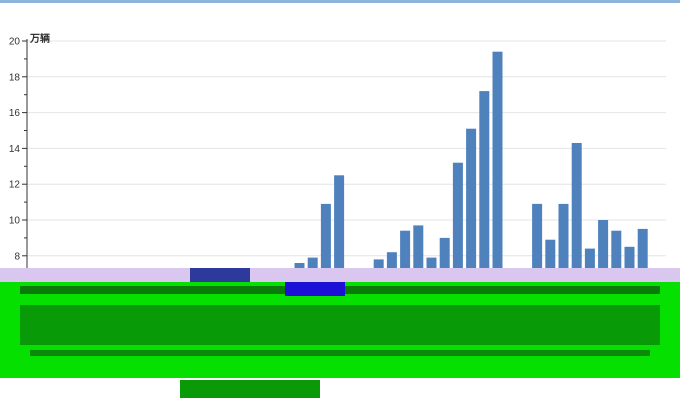  I want to click on y-tick-label: 16, so click(15, 113).